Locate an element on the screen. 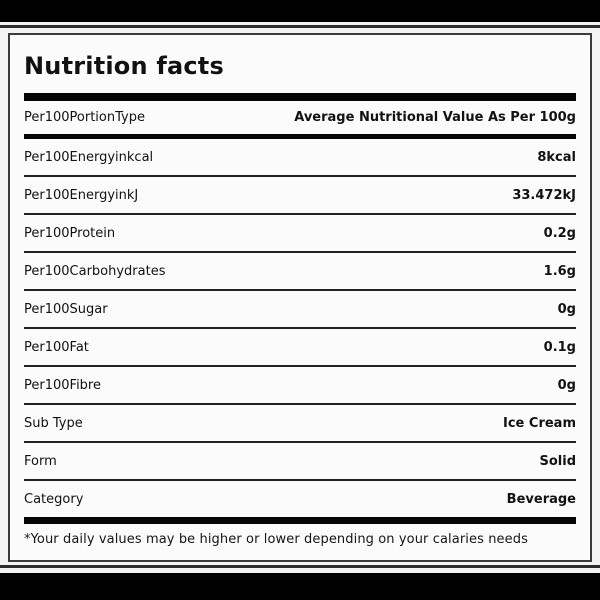 This screenshot has width=600, height=600. row-value: 1.6g is located at coordinates (559, 271).